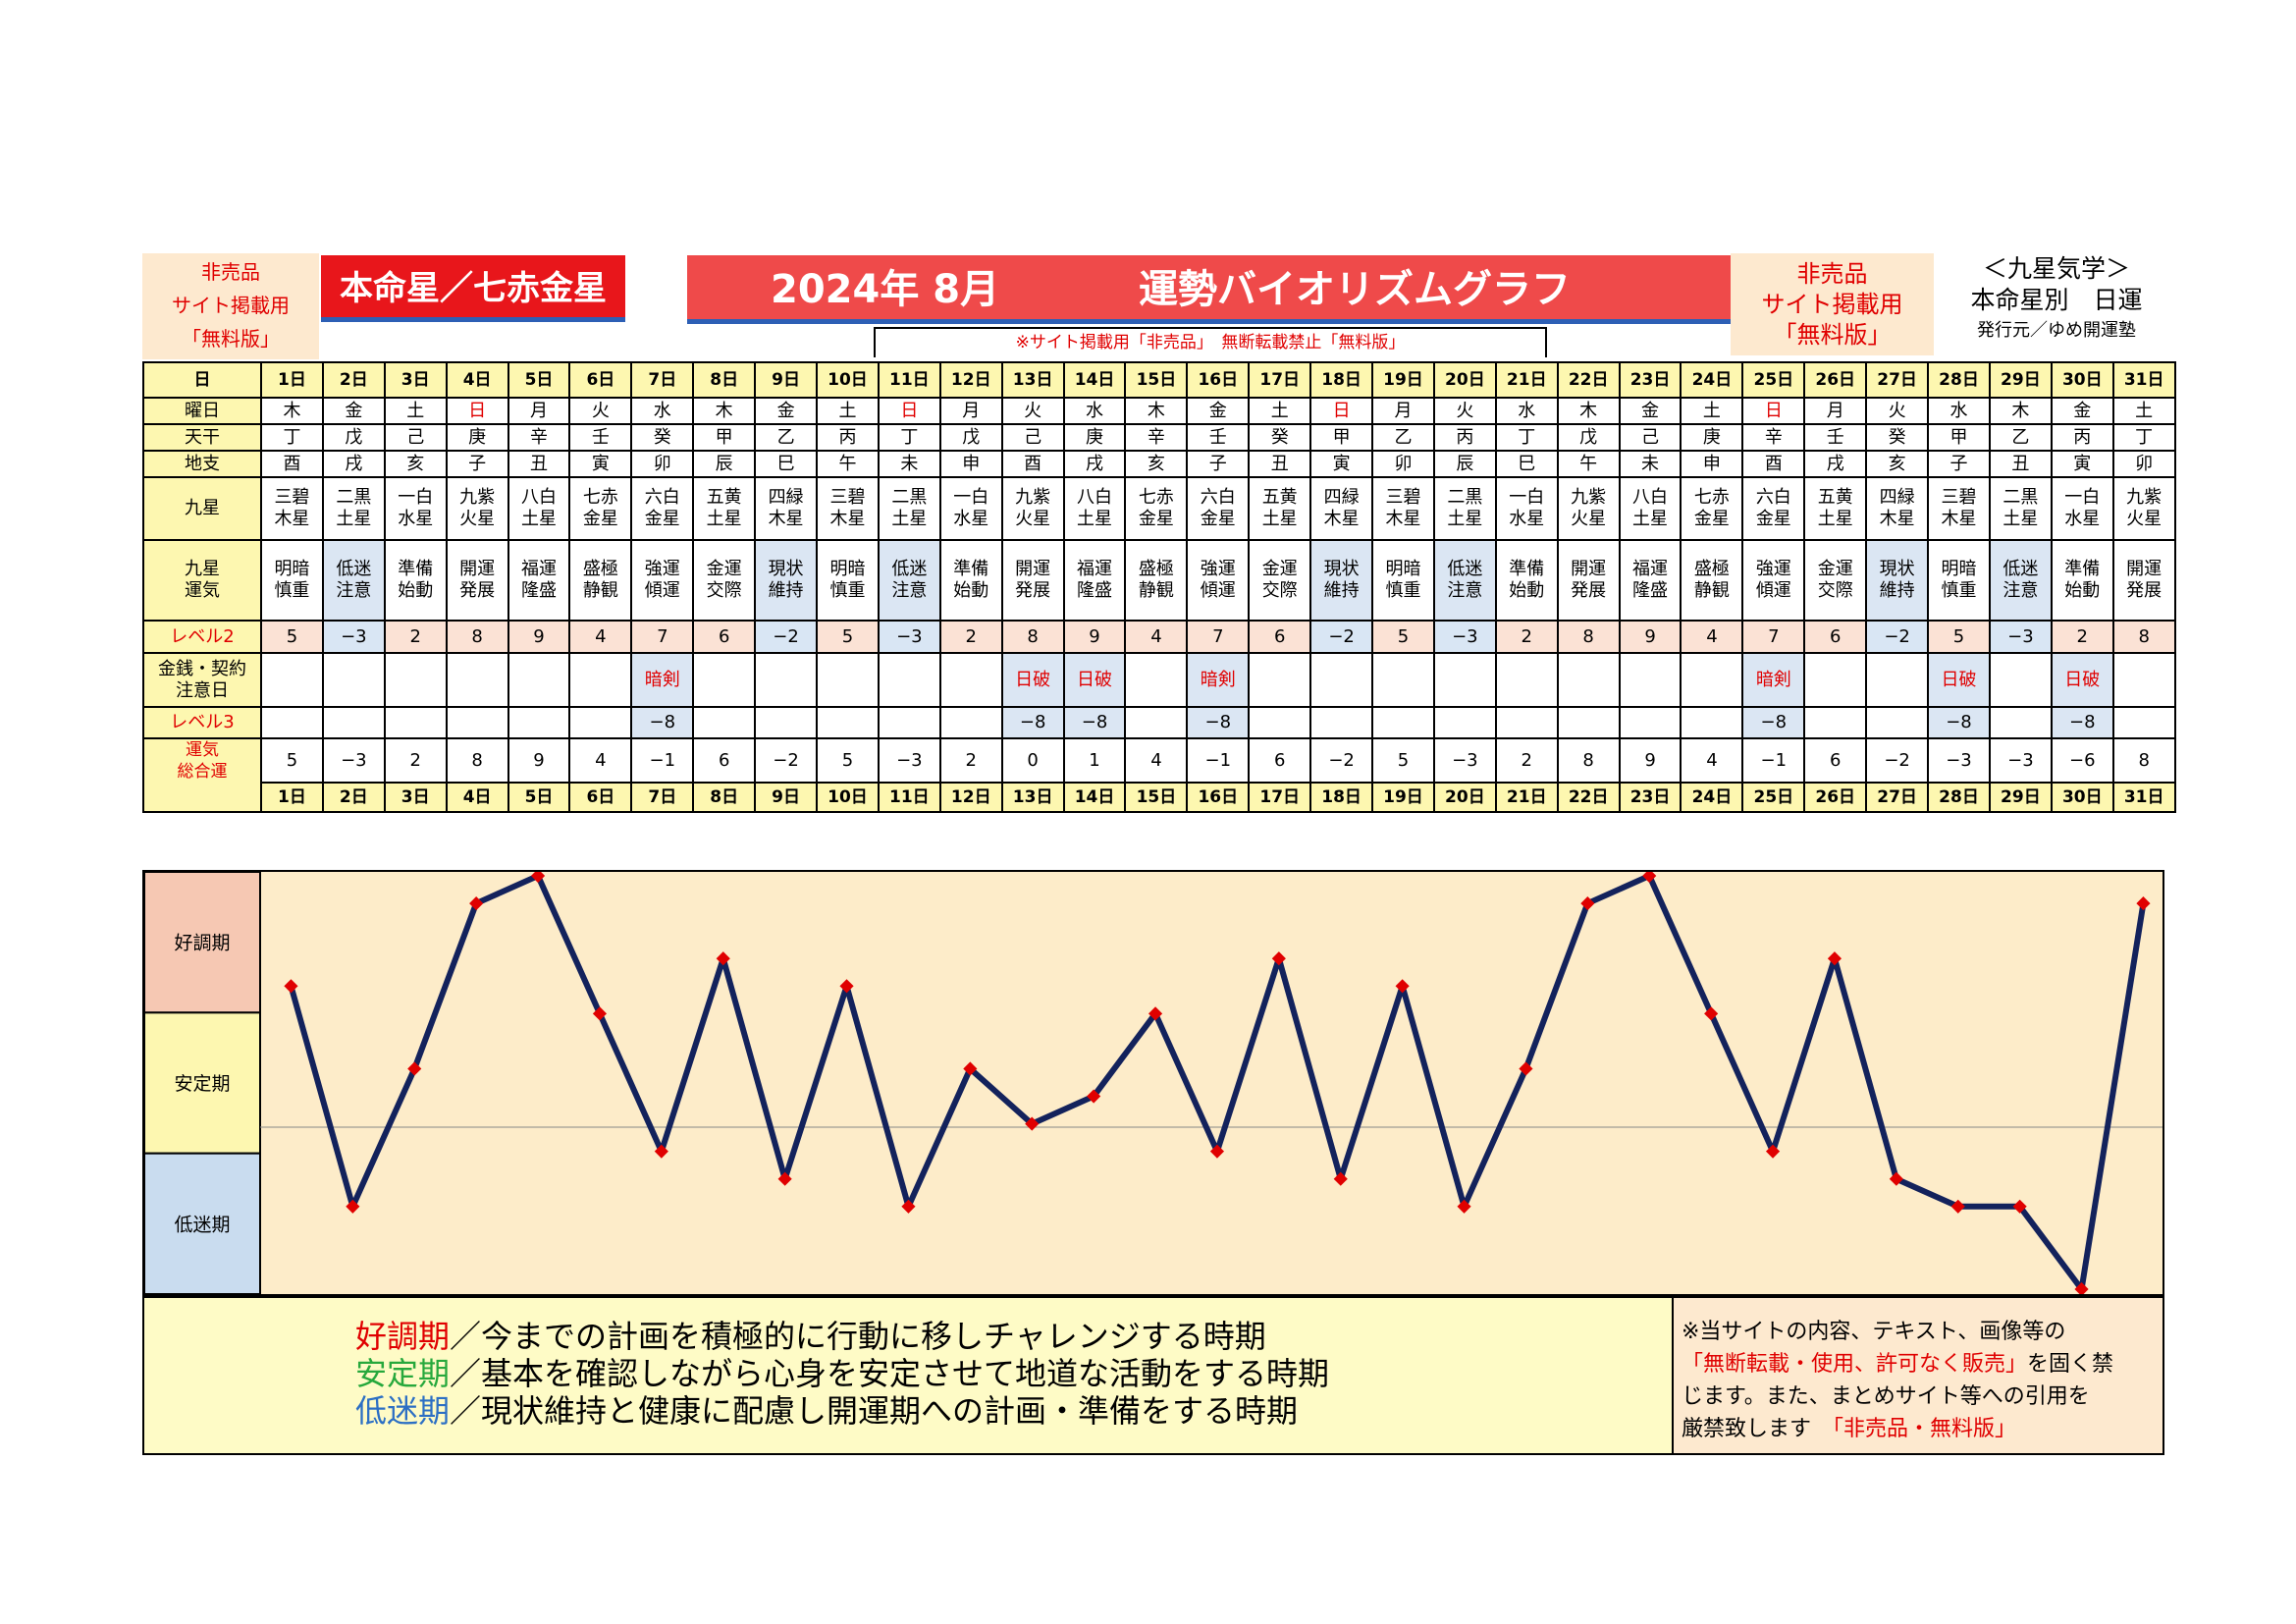 Image resolution: width=2296 pixels, height=1624 pixels. What do you see at coordinates (1897, 797) in the screenshot?
I see `table-cell: 27日` at bounding box center [1897, 797].